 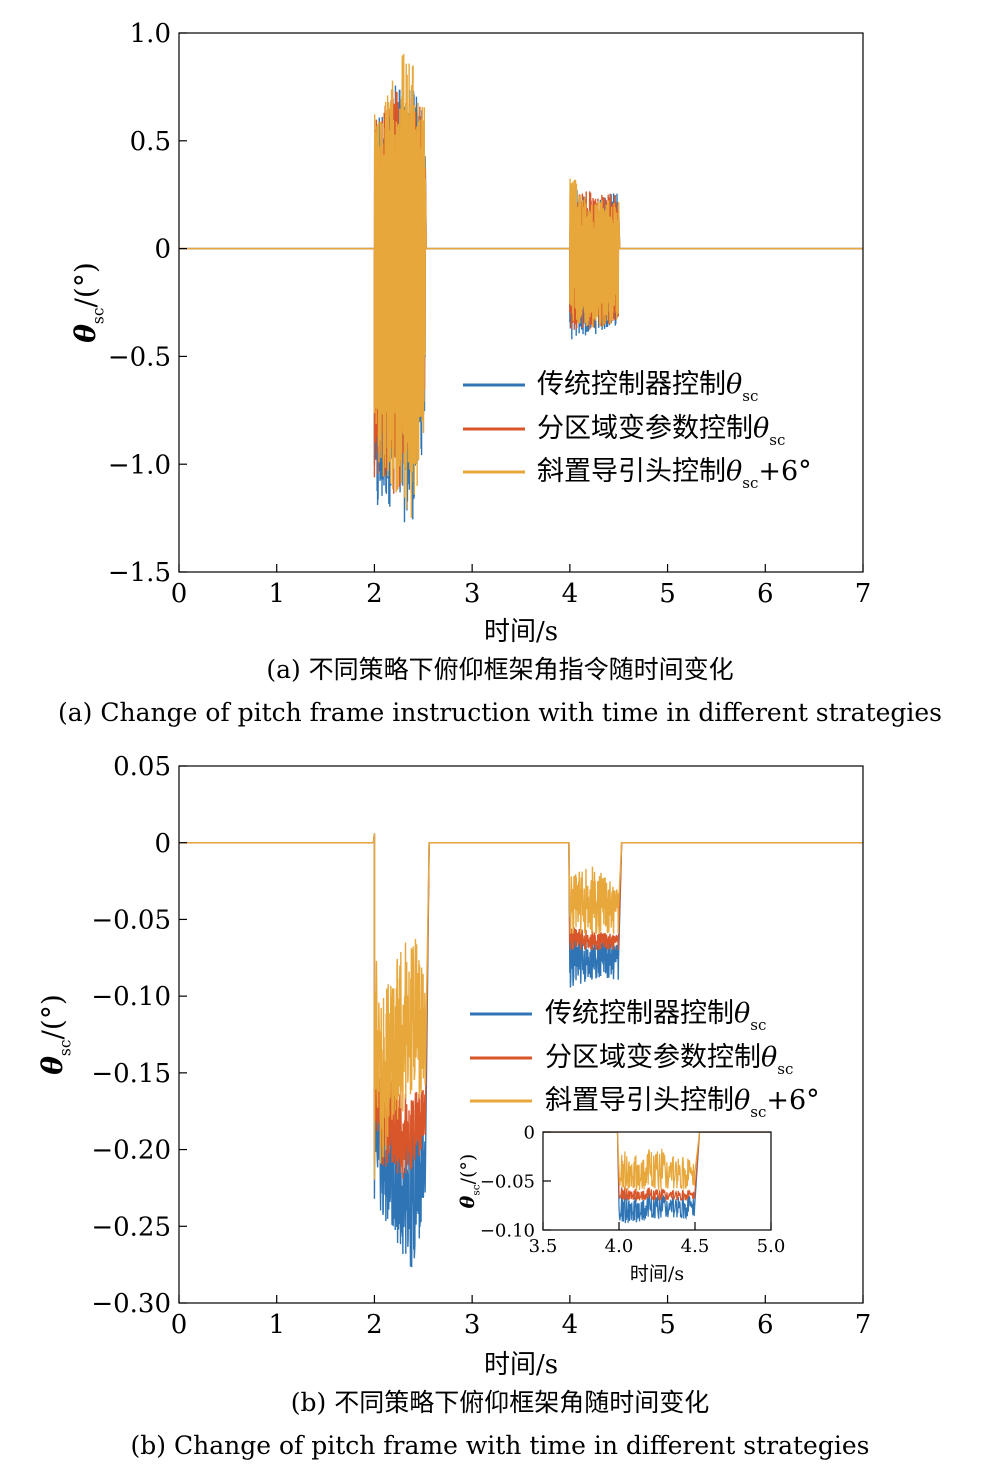 I want to click on chart-a-xtick-label: 0, so click(x=179, y=594).